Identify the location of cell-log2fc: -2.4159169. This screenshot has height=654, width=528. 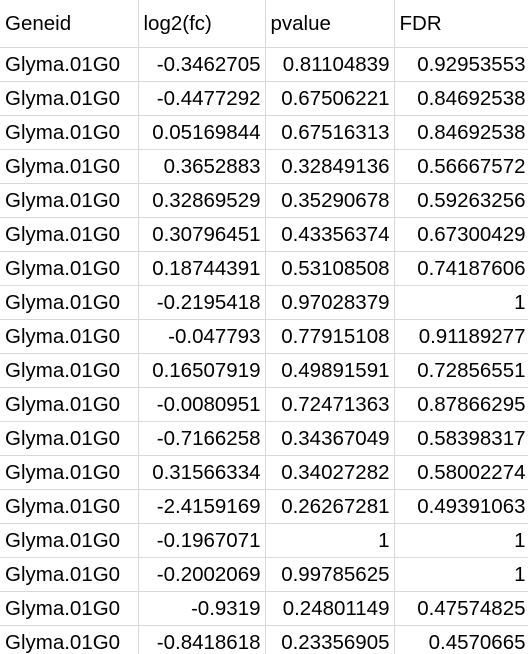
(202, 506).